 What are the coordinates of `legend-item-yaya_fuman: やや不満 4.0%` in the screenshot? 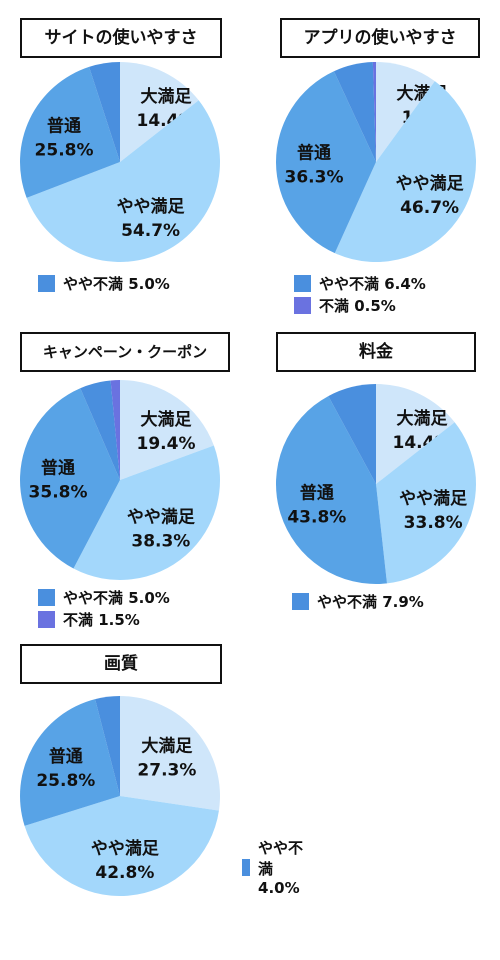 It's located at (275, 868).